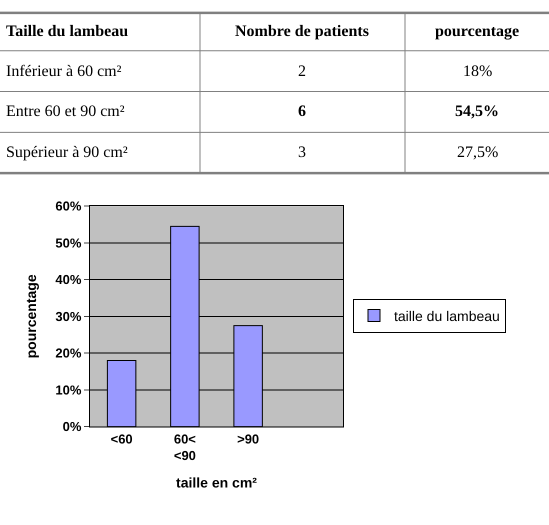  Describe the element at coordinates (64, 71) in the screenshot. I see `text: Inférieur à 60 cm²` at that location.